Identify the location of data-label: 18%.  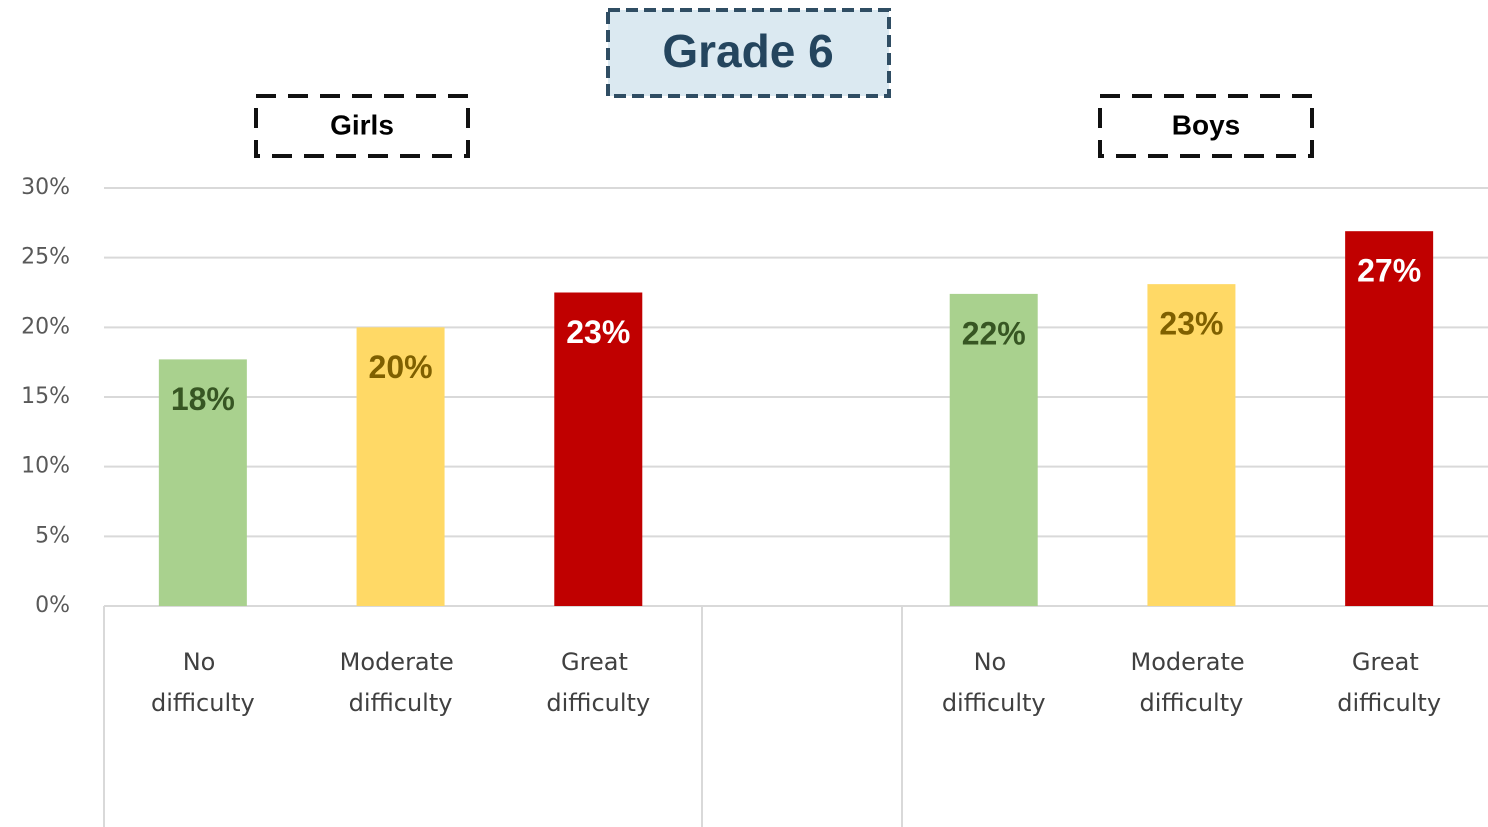
(203, 399).